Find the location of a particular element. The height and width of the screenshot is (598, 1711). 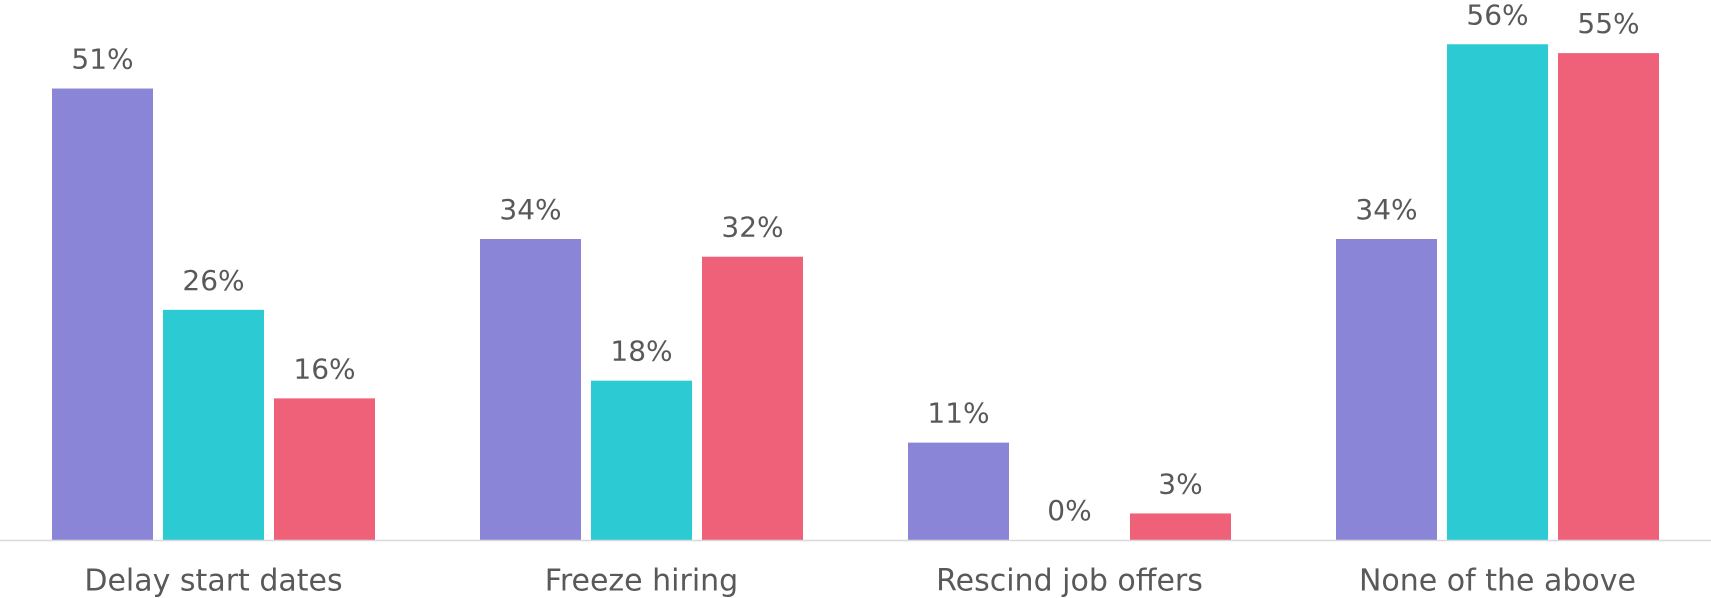

value-label: 51% is located at coordinates (102, 59).